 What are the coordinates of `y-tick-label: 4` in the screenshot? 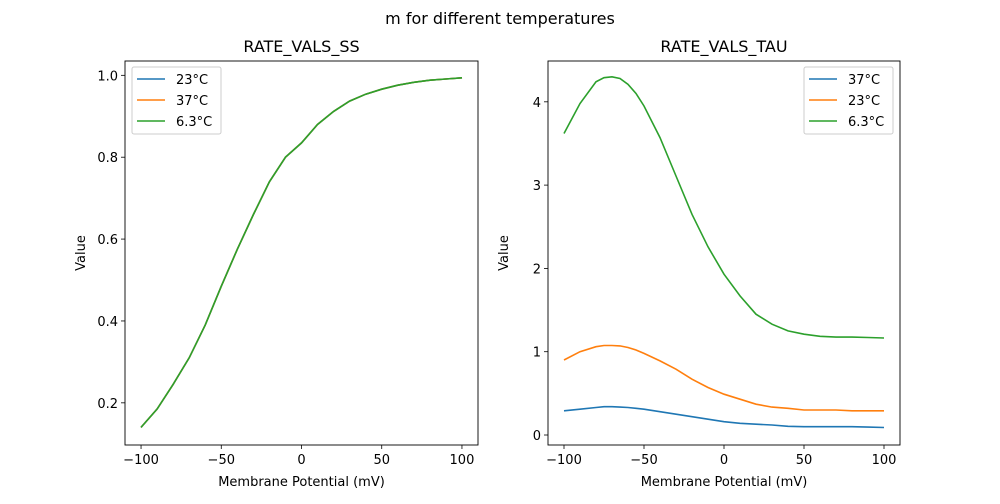 It's located at (537, 103).